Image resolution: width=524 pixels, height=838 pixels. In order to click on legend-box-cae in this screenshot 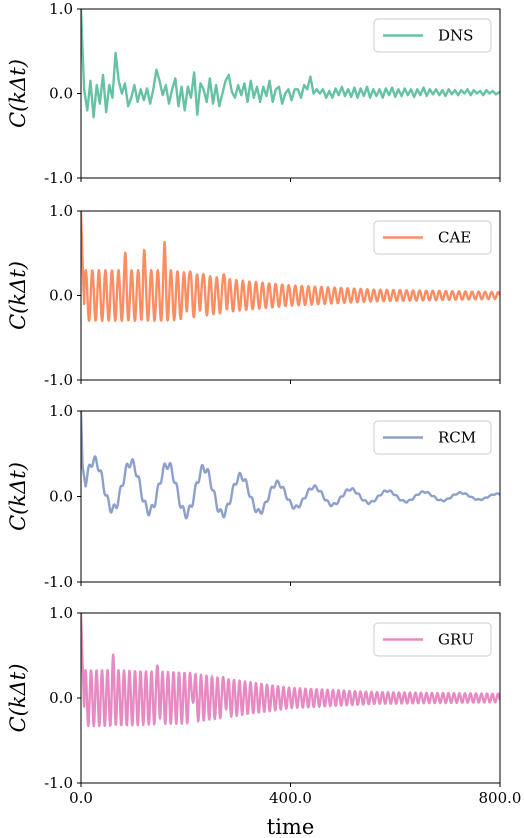, I will do `click(432, 237)`.